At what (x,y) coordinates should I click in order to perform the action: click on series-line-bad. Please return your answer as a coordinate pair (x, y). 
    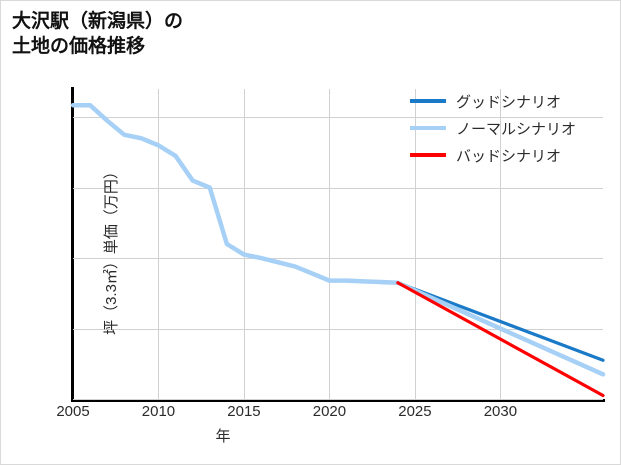
    Looking at the image, I should click on (500, 339).